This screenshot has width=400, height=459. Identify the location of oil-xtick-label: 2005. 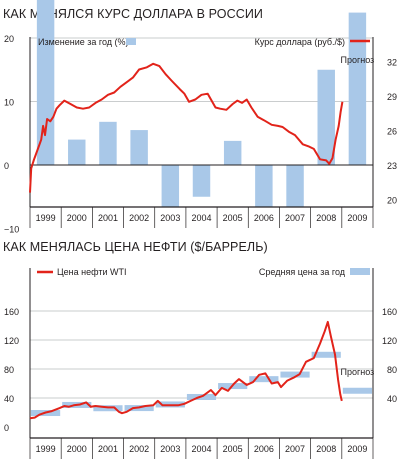
(233, 449).